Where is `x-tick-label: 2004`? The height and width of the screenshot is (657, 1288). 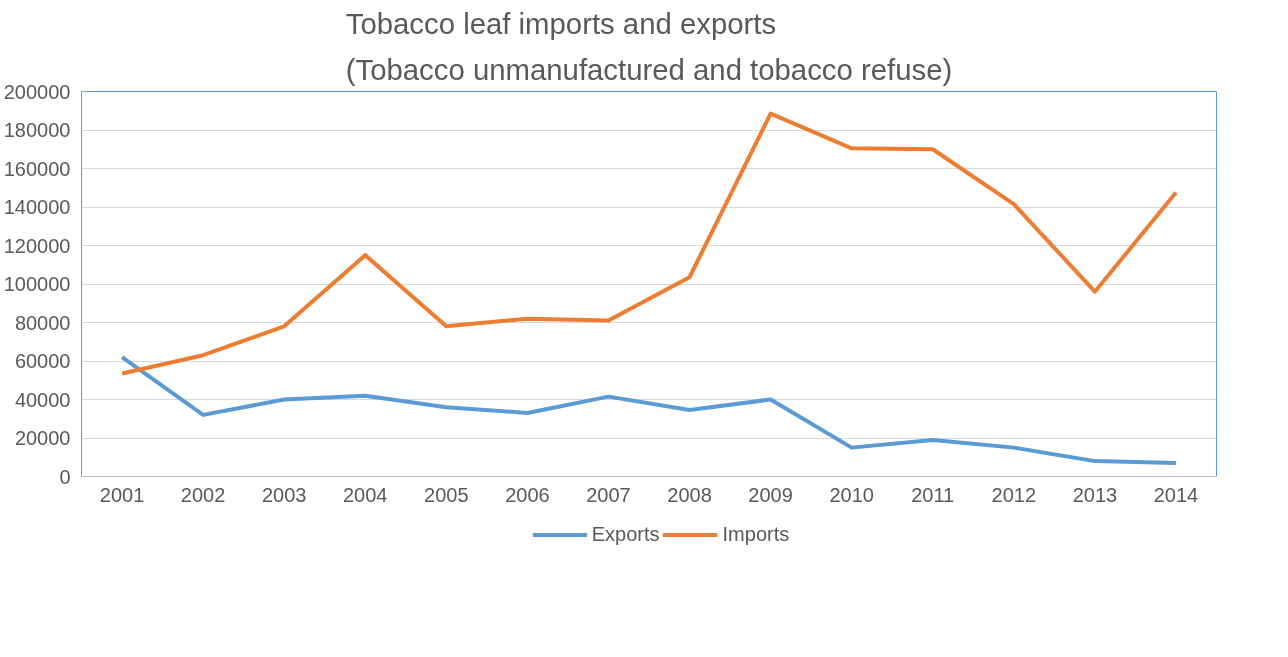 x-tick-label: 2004 is located at coordinates (365, 494).